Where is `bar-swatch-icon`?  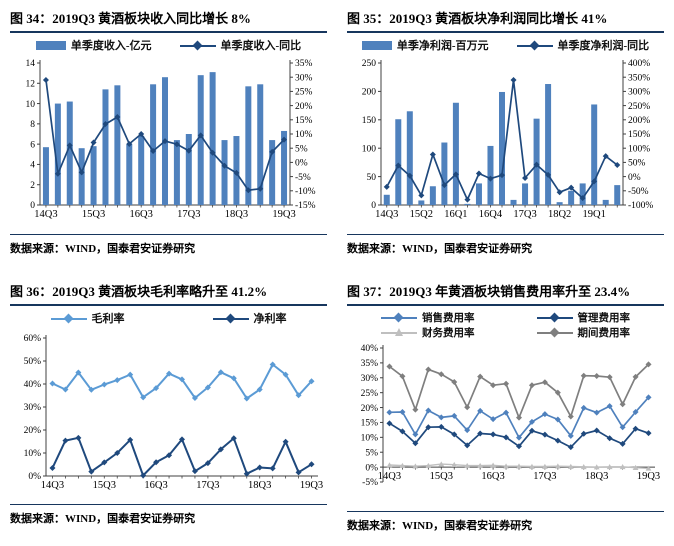 bar-swatch-icon is located at coordinates (376, 45).